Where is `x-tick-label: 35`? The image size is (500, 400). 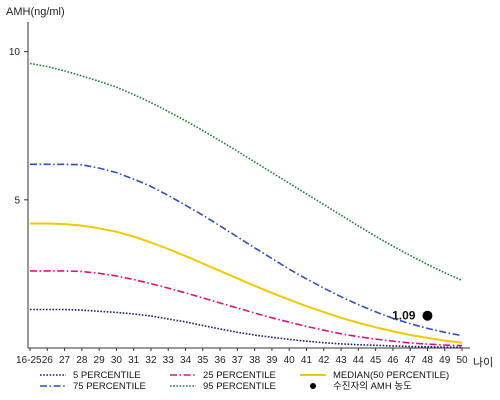
x-tick-label: 35 is located at coordinates (203, 360).